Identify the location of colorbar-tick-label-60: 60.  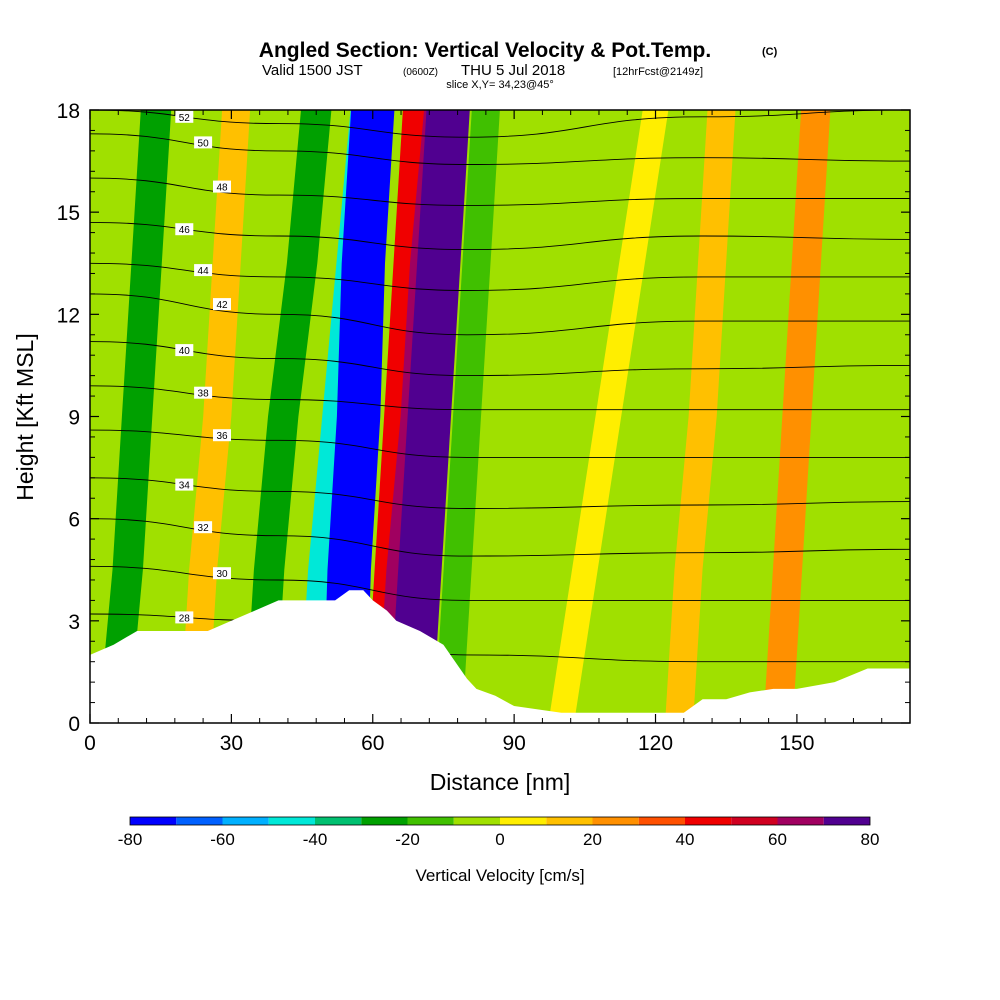
(777, 839).